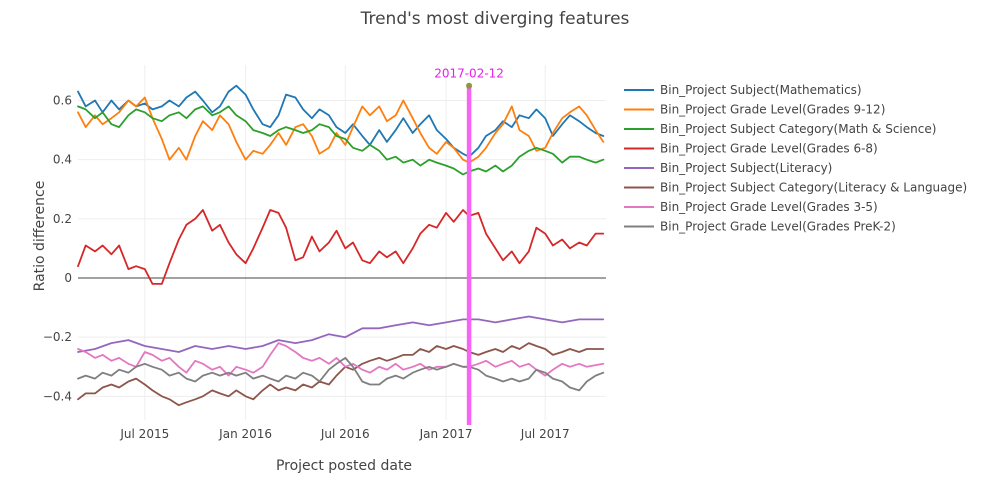  I want to click on x-axis-ticks: Jul 2015 Jan 2016 Jul 2016 Jan 2017 Jul 2017, so click(344, 434).